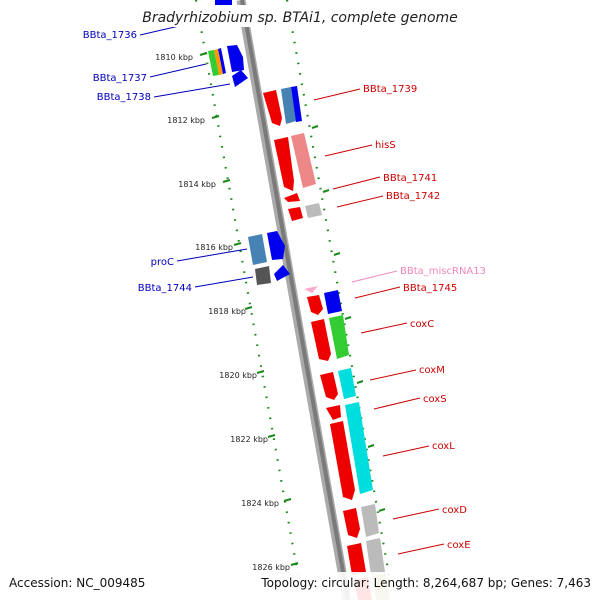 The height and width of the screenshot is (600, 600). I want to click on title-backdrop, so click(300, 16).